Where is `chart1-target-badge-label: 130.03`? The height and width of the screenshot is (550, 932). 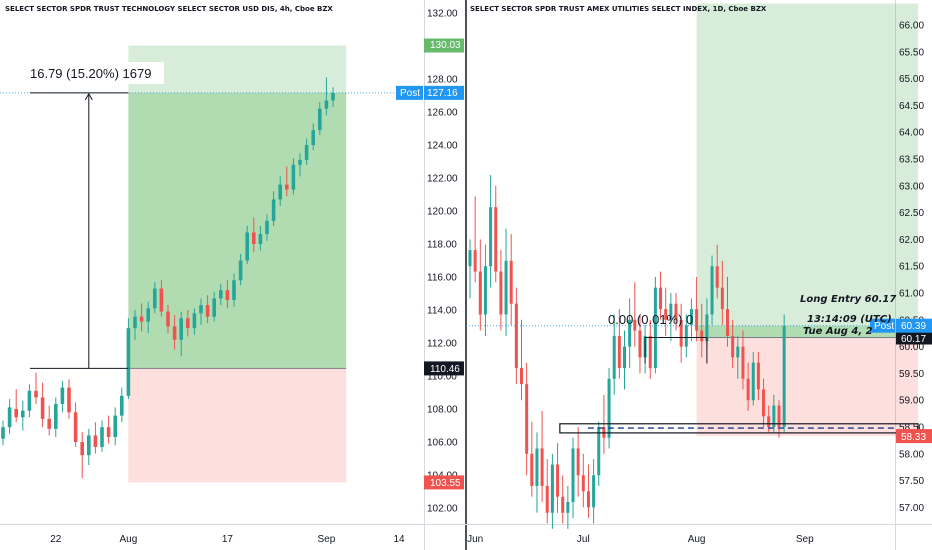
chart1-target-badge-label: 130.03 is located at coordinates (445, 45).